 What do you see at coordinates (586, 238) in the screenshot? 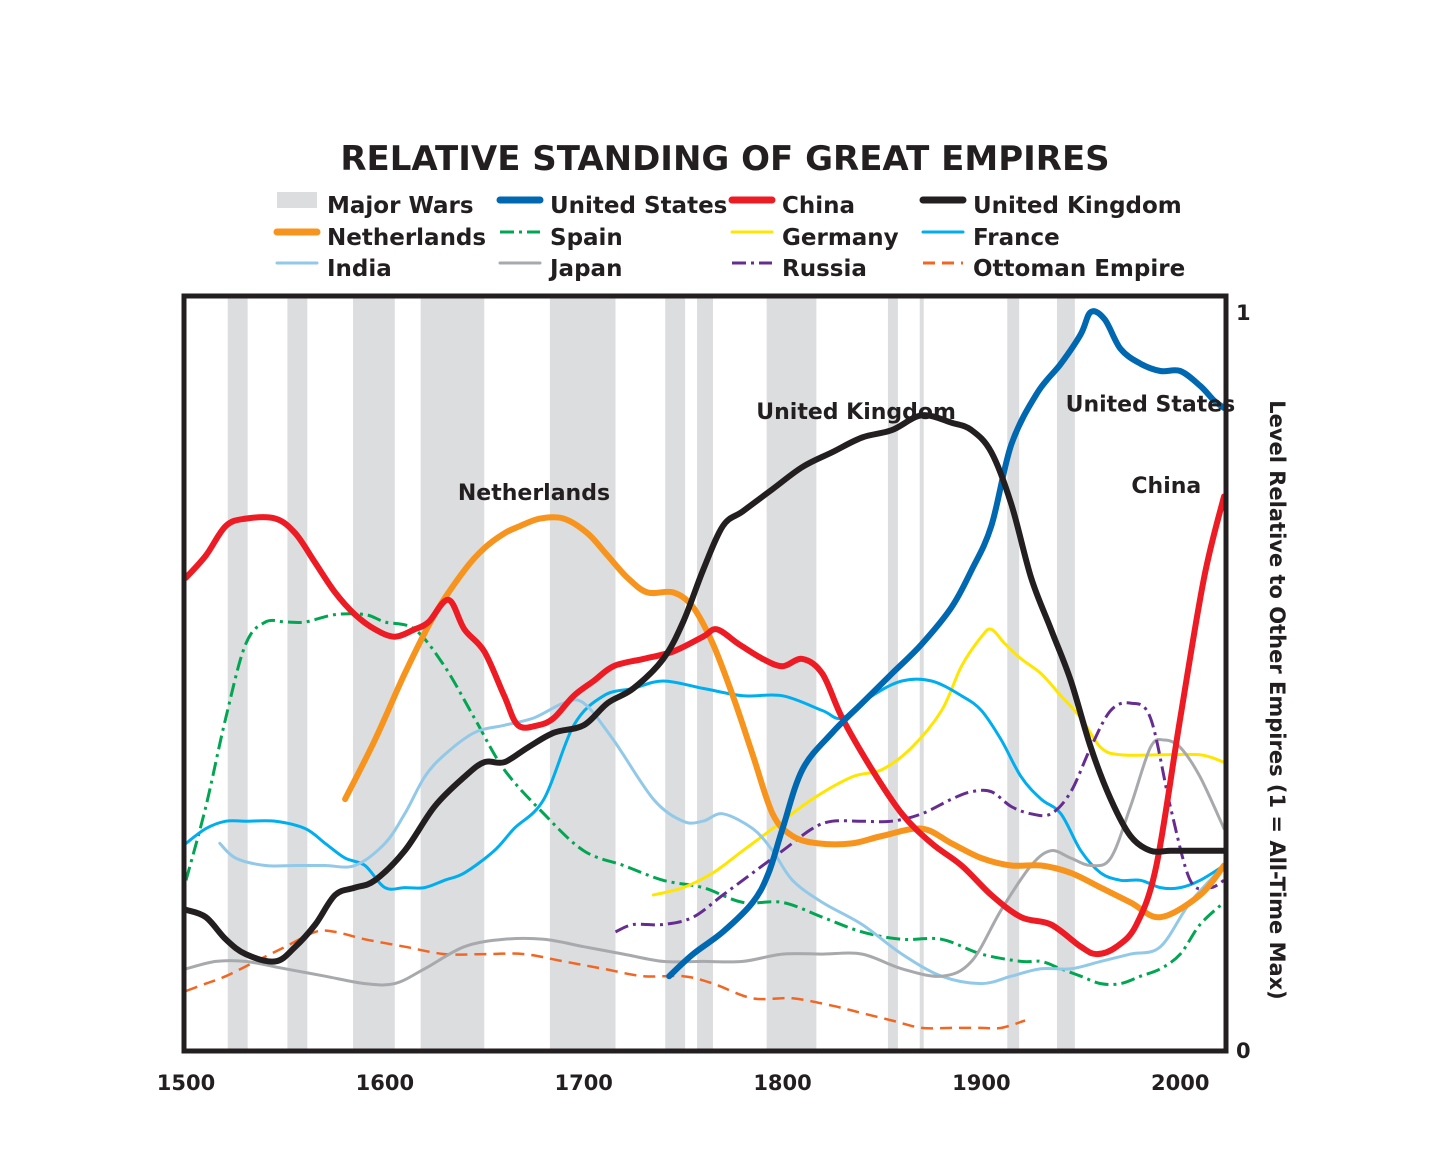
I see `legend-label-spain: Spain` at bounding box center [586, 238].